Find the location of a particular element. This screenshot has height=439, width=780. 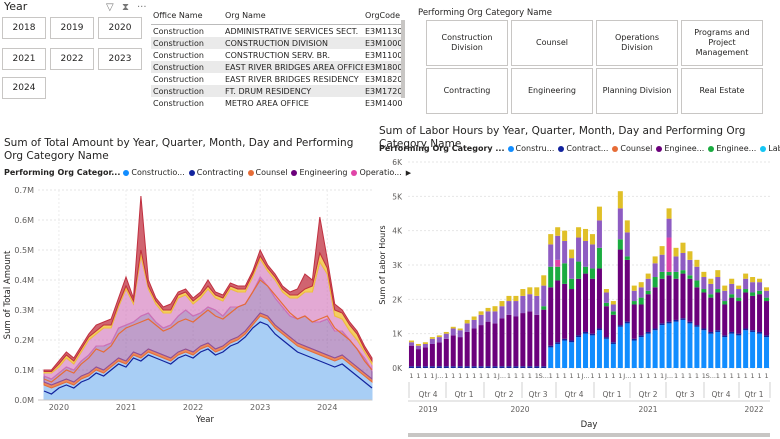

table-row: Construction CONSTRUCTION DIVISION E3M1000 is located at coordinates (277, 43).